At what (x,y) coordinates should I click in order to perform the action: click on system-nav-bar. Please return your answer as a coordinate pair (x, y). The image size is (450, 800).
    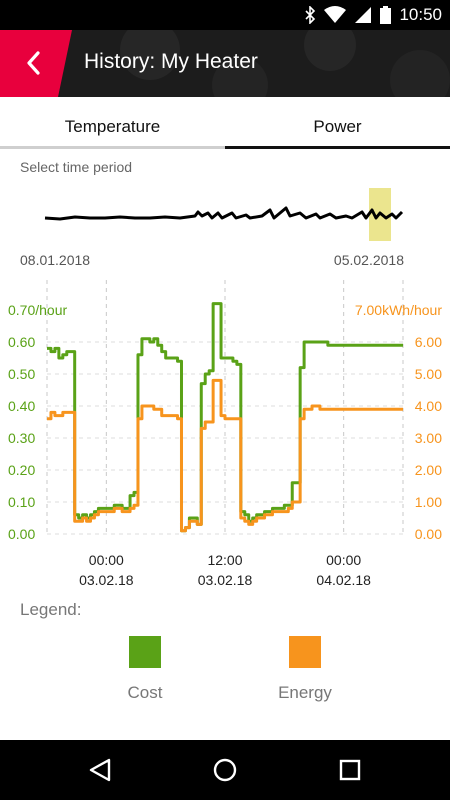
    Looking at the image, I should click on (225, 770).